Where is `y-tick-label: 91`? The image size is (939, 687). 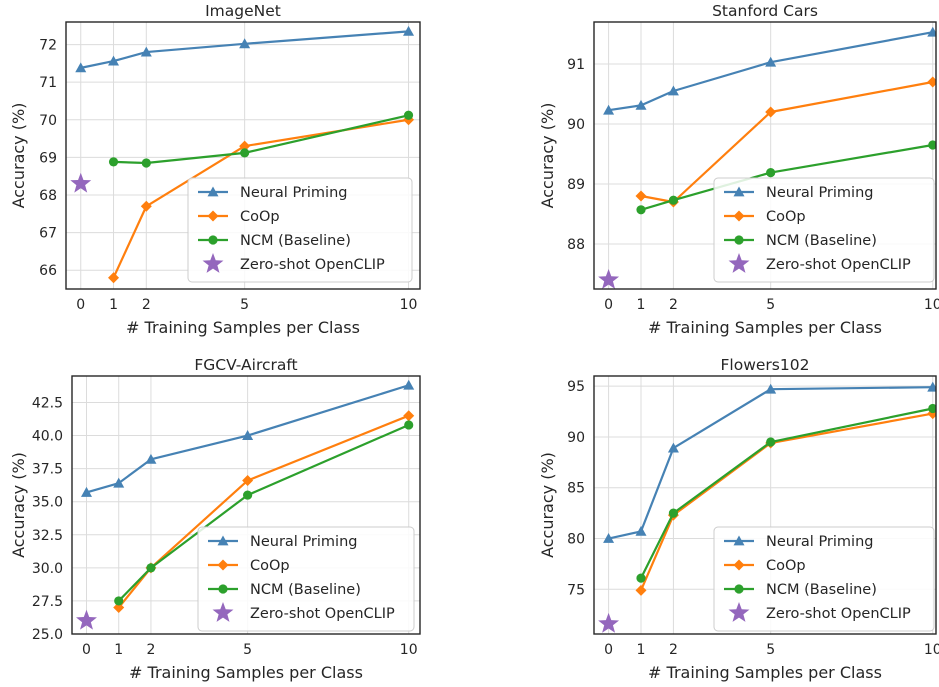 y-tick-label: 91 is located at coordinates (576, 65).